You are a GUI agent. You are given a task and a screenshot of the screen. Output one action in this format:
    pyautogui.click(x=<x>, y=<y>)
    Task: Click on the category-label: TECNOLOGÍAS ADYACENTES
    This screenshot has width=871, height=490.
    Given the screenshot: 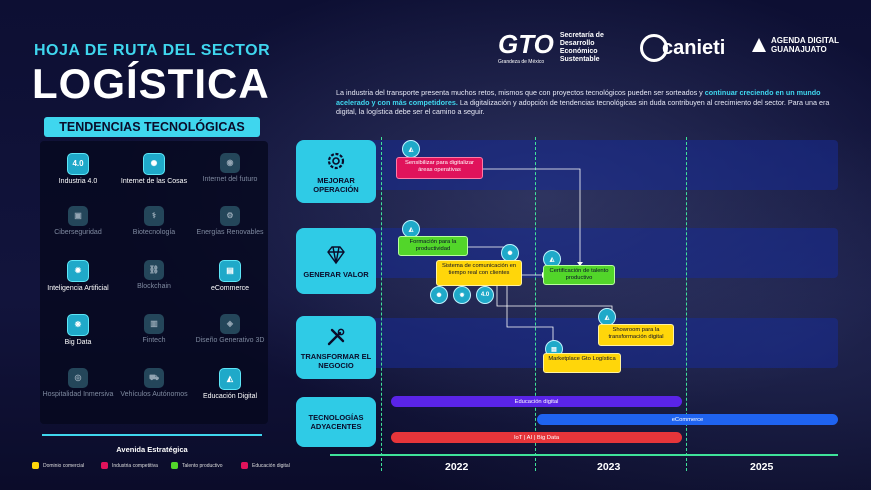 What is the action you would take?
    pyautogui.click(x=336, y=422)
    